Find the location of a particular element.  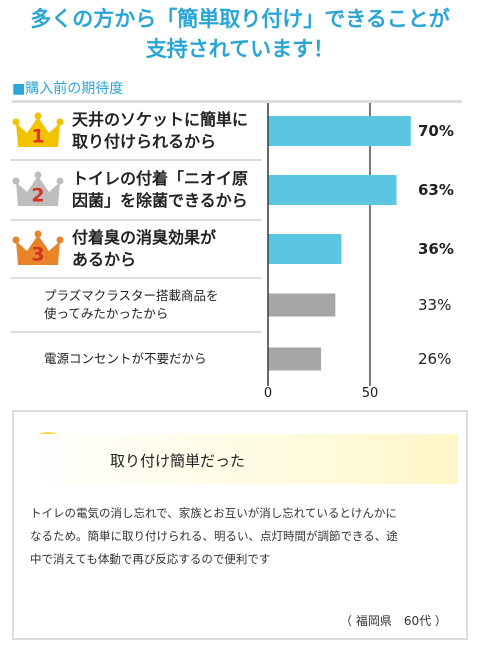

title: 多くの方から「簡単取り付け」できることが 支持されています！ is located at coordinates (240, 34).